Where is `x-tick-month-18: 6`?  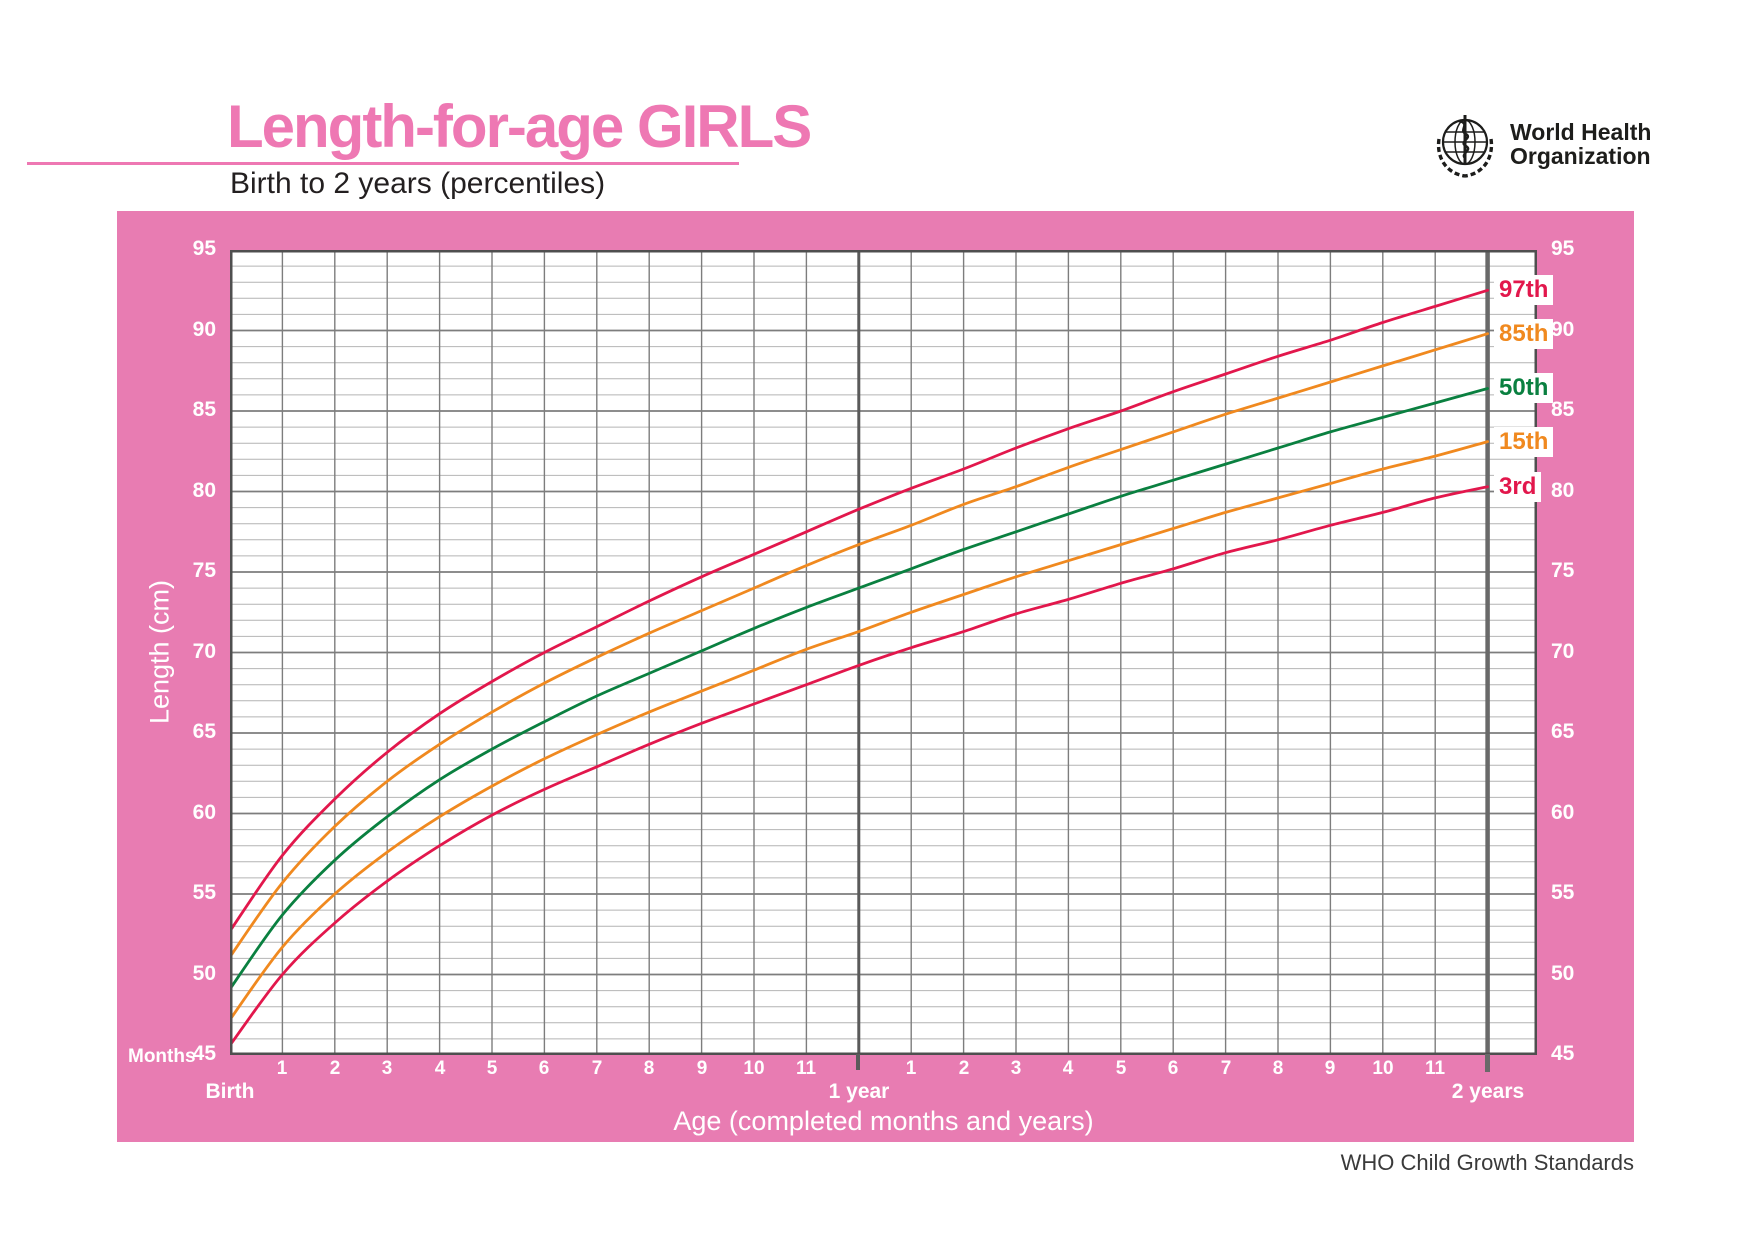 x-tick-month-18: 6 is located at coordinates (1173, 1068).